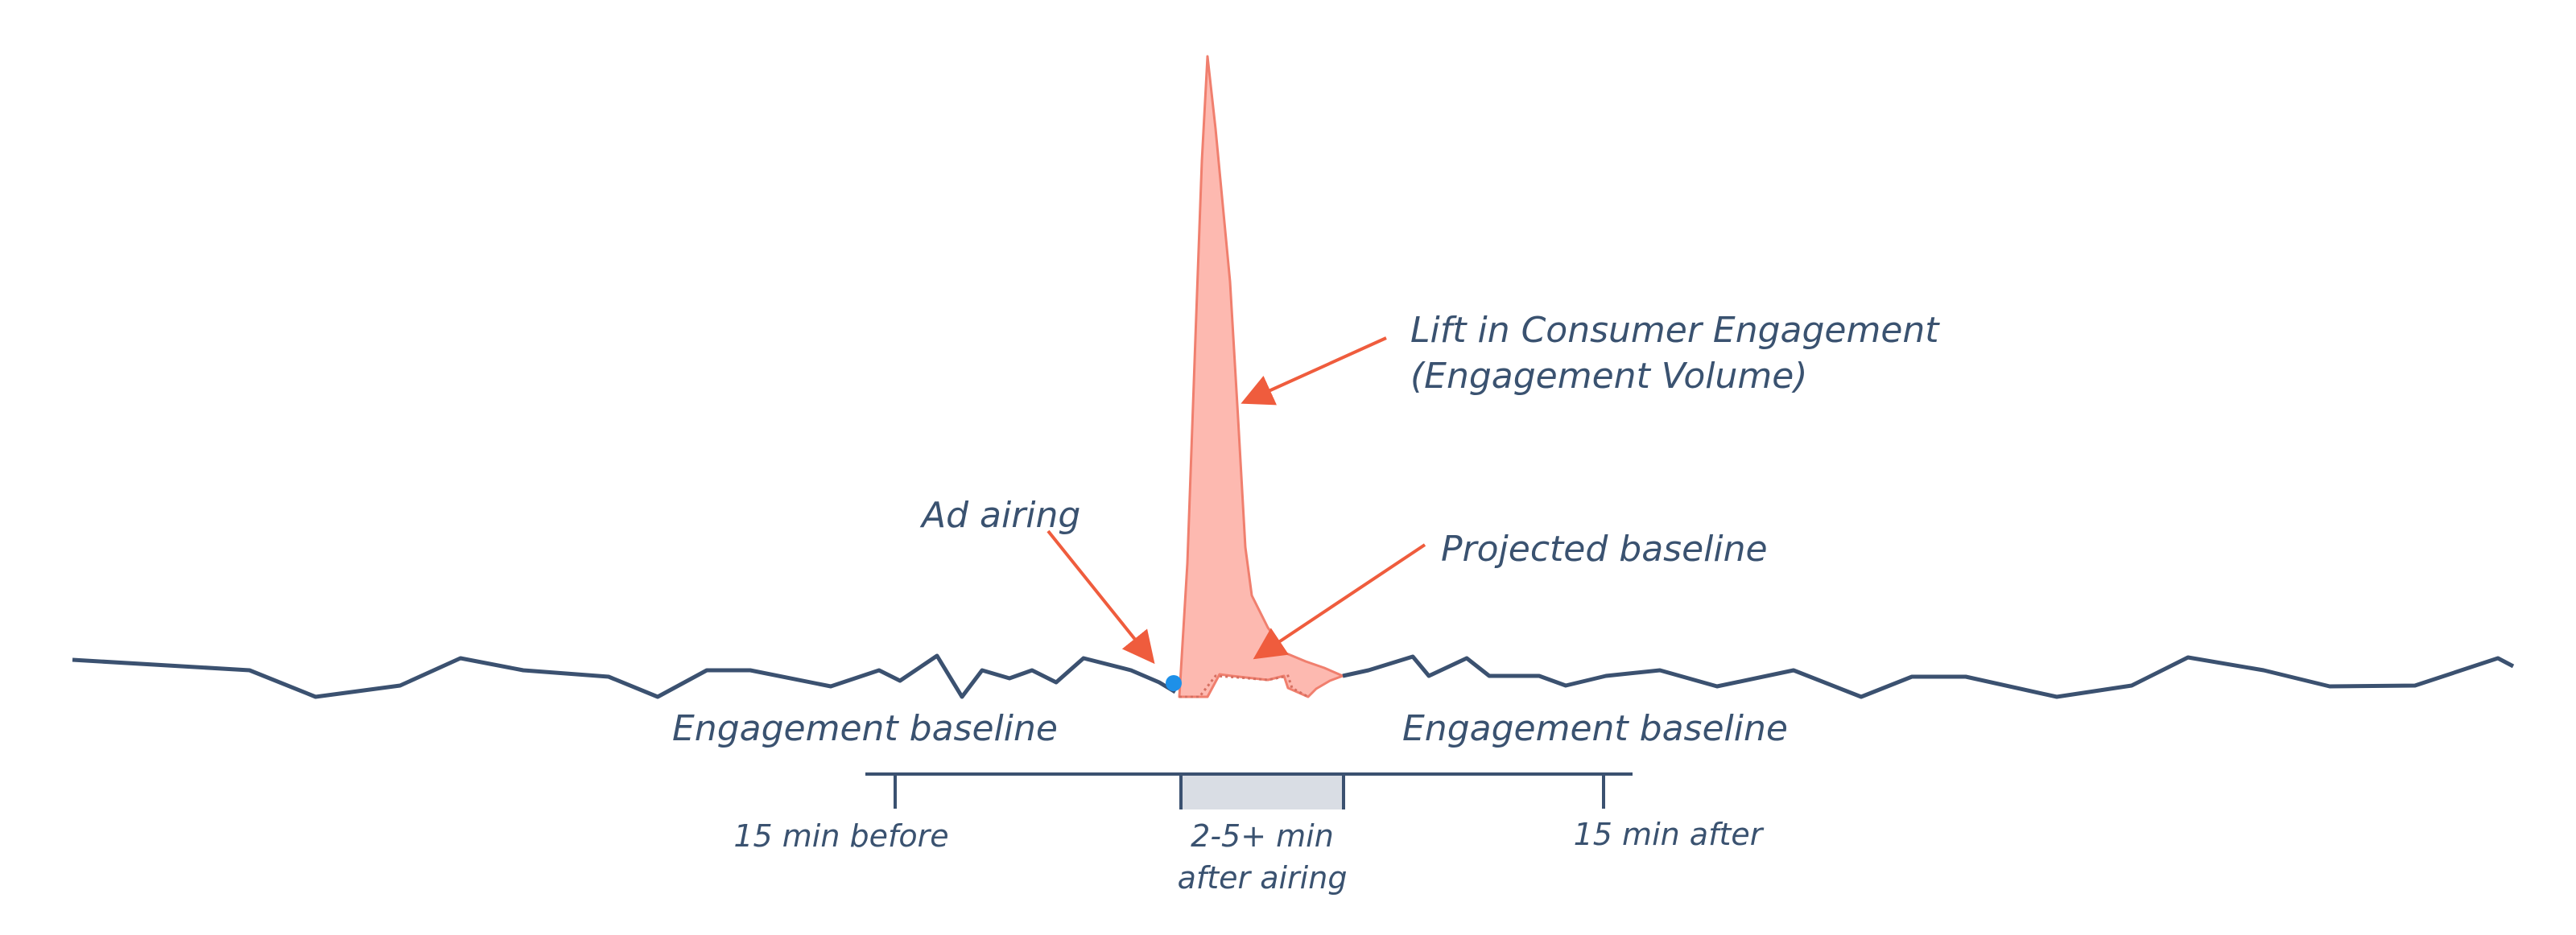 Image resolution: width=2576 pixels, height=935 pixels. I want to click on timeline-before-label: 15 min before, so click(841, 836).